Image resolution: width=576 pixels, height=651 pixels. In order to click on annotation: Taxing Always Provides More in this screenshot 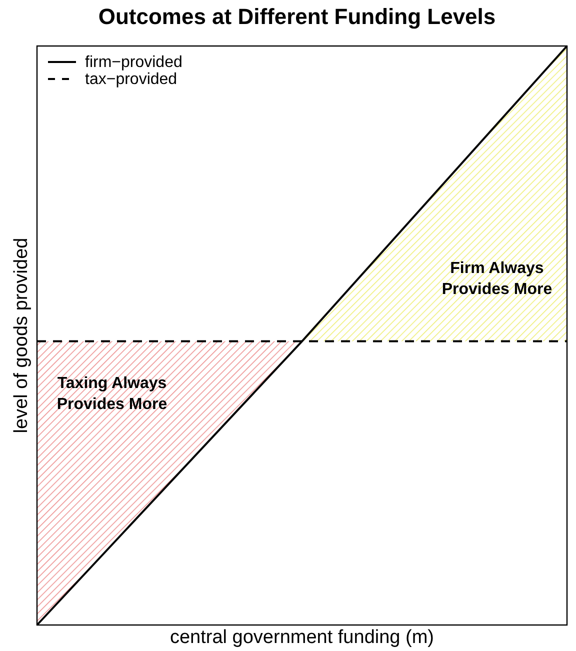, I will do `click(112, 394)`.